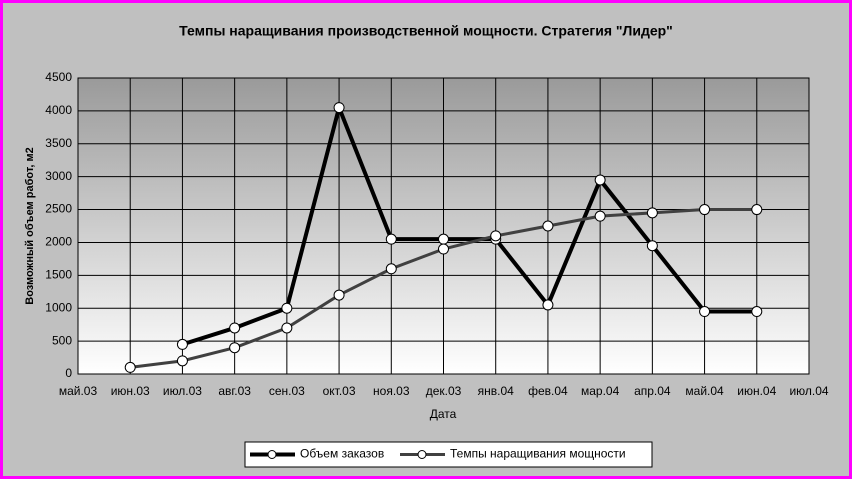  I want to click on legend-label: Объем заказов, so click(342, 454).